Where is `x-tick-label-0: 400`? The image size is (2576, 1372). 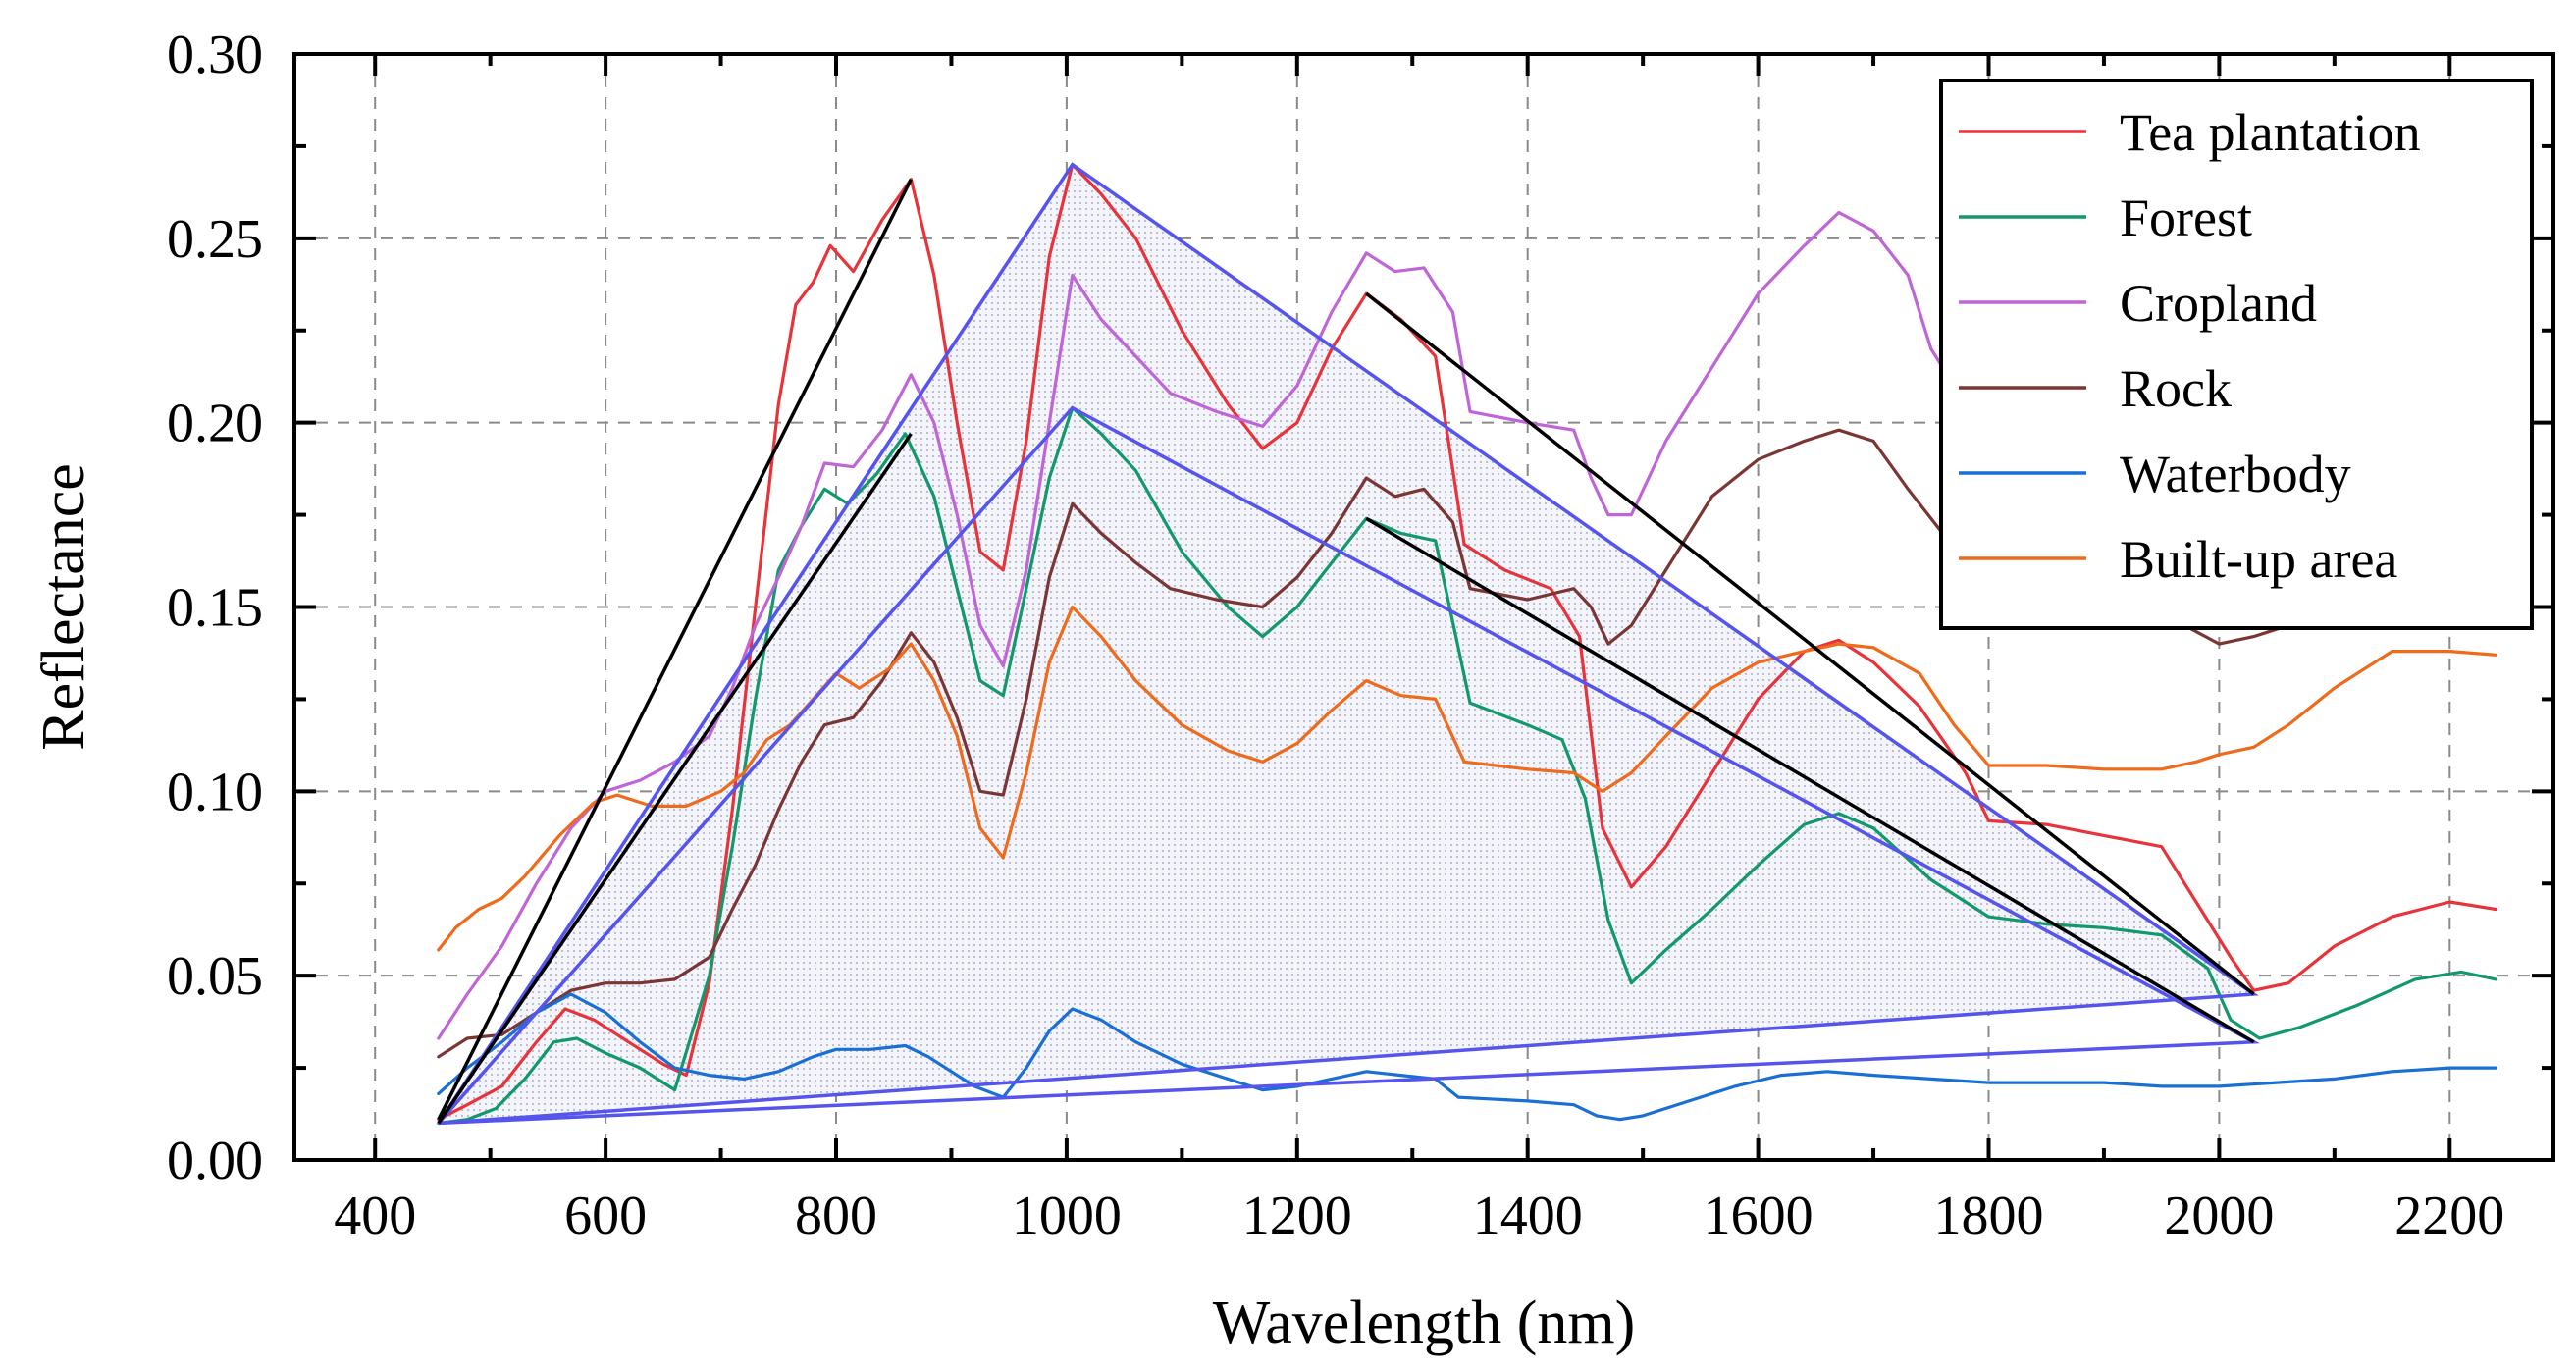 x-tick-label-0: 400 is located at coordinates (375, 1216).